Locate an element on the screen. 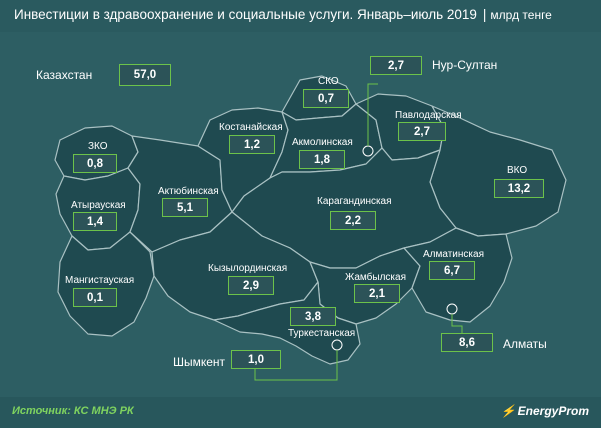 This screenshot has width=601, height=428. lightning-icon: ⚡ is located at coordinates (508, 411).